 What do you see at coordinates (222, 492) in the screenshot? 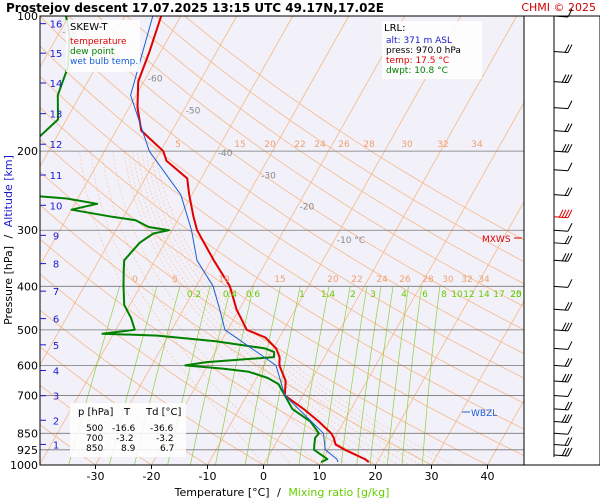
I see `x-axis-temperature-label: Temperature [°C]` at bounding box center [222, 492].